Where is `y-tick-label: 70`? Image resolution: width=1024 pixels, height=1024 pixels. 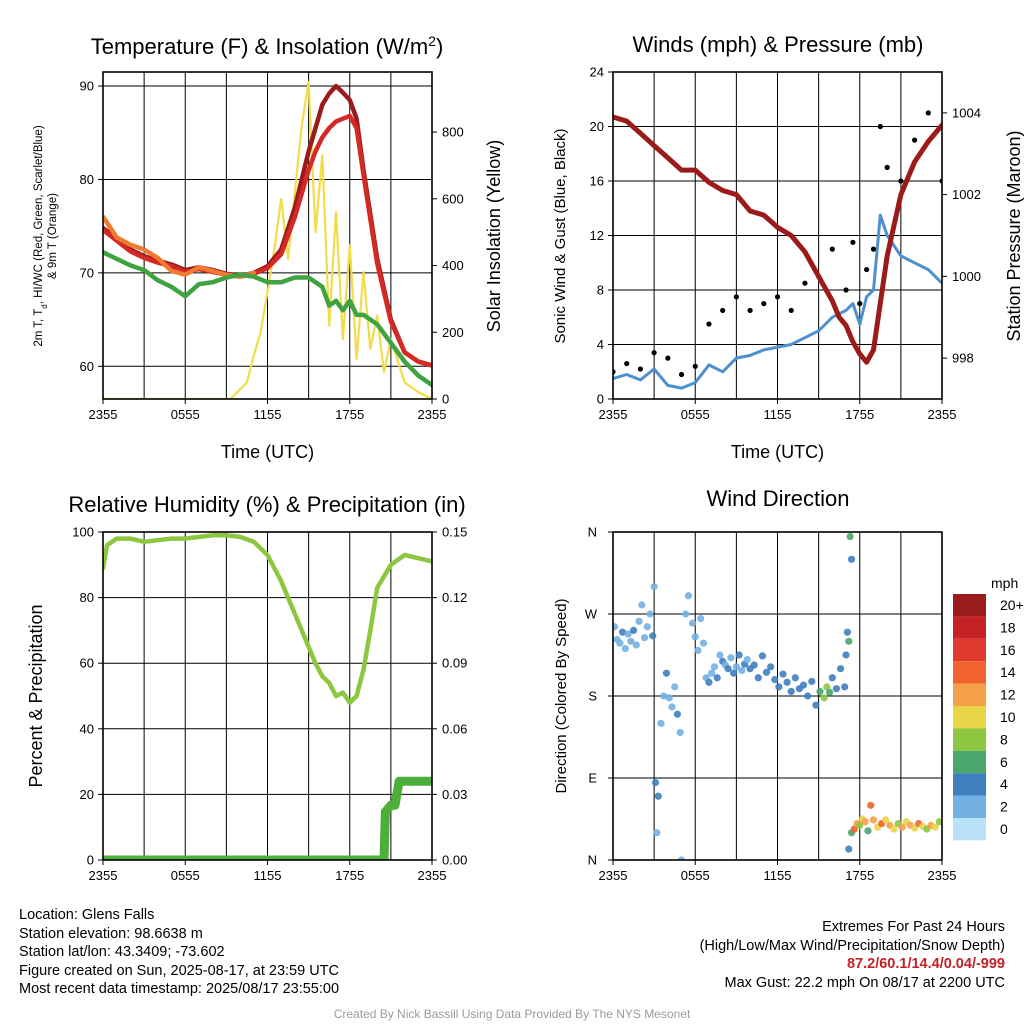 y-tick-label: 70 is located at coordinates (87, 272).